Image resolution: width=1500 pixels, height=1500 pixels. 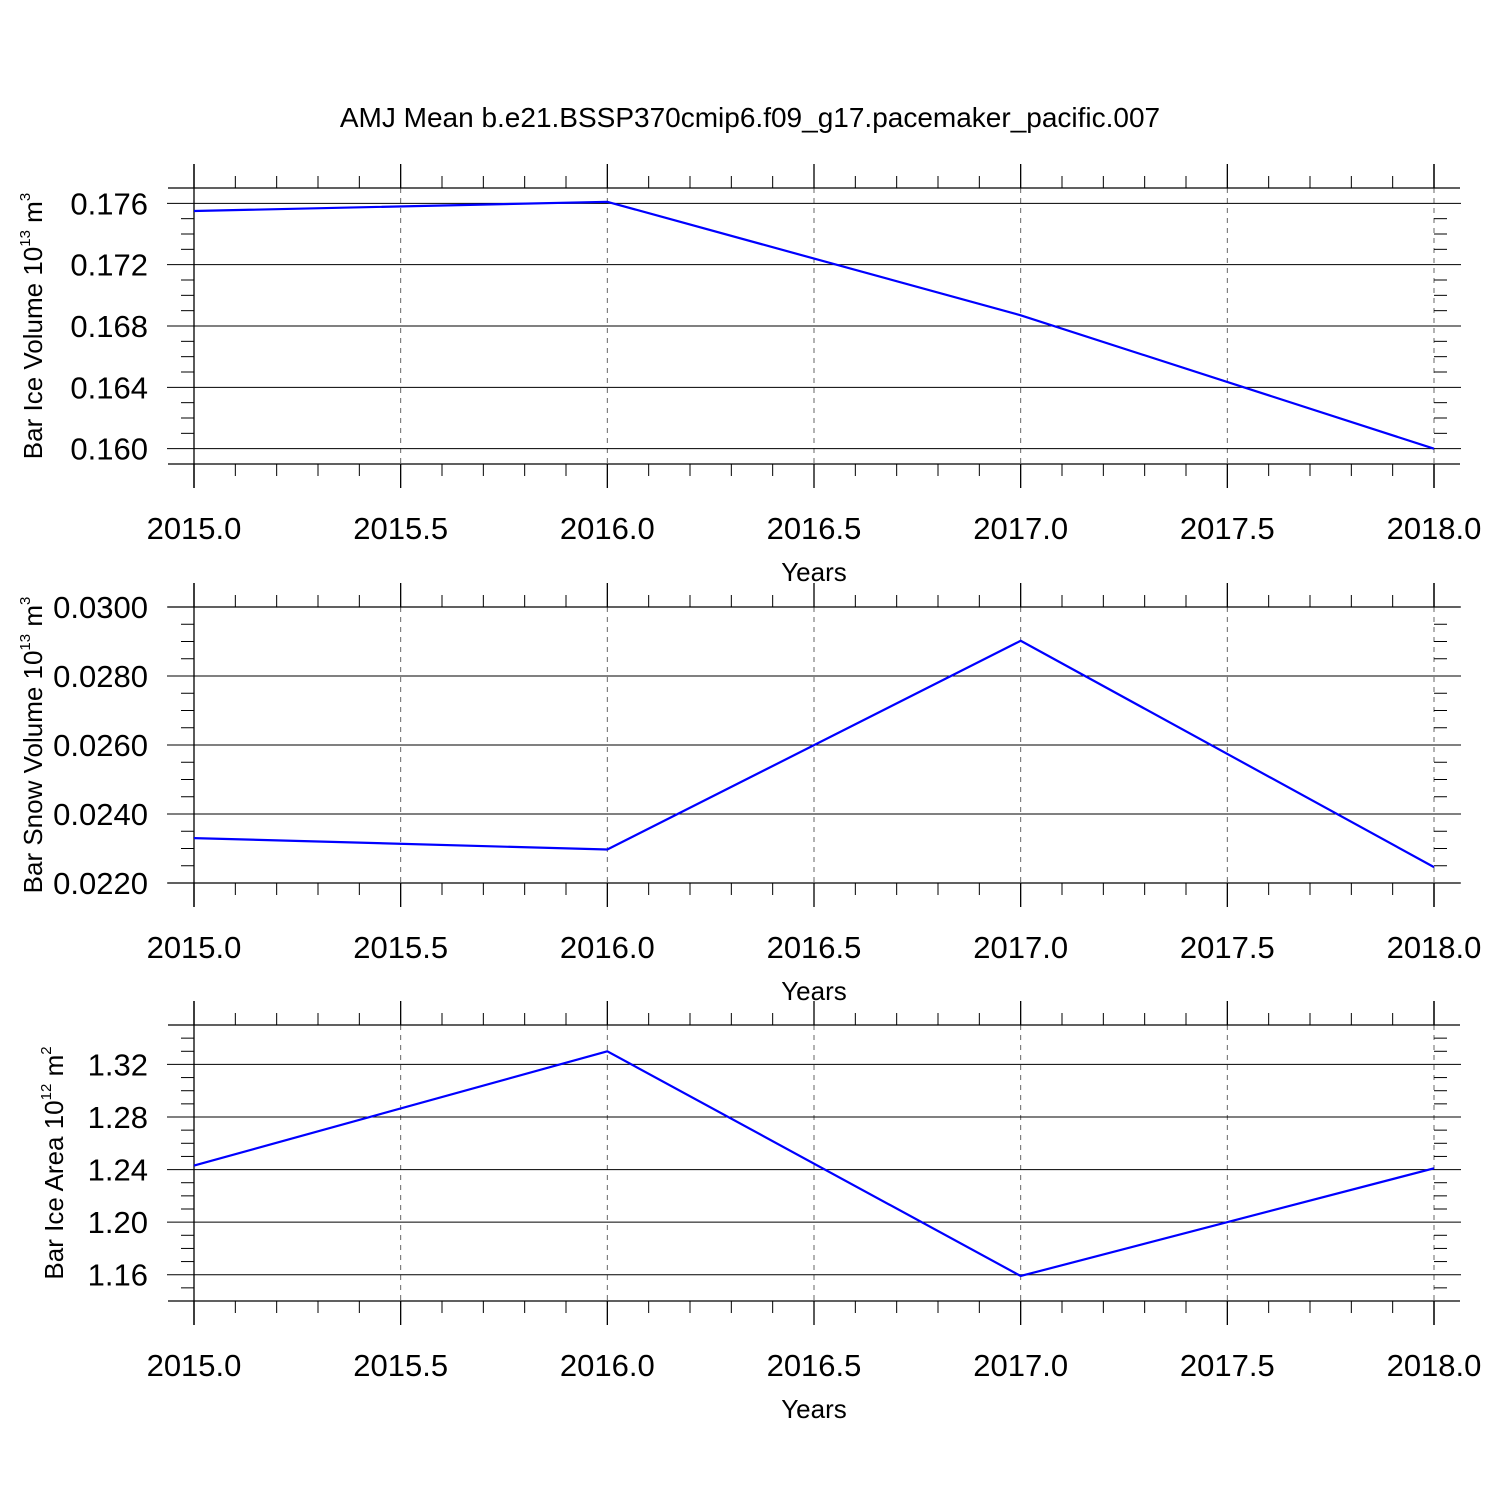 What do you see at coordinates (118, 1170) in the screenshot?
I see `y-tick-label: 1.24` at bounding box center [118, 1170].